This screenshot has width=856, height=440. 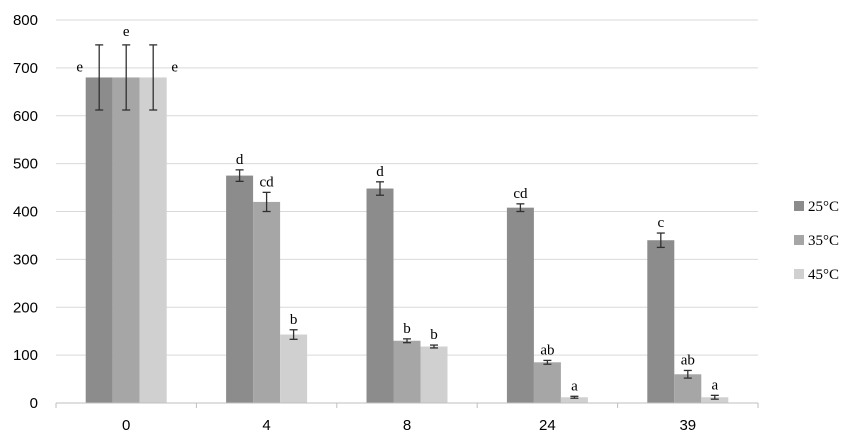 What do you see at coordinates (823, 275) in the screenshot?
I see `legend-label: 45°C` at bounding box center [823, 275].